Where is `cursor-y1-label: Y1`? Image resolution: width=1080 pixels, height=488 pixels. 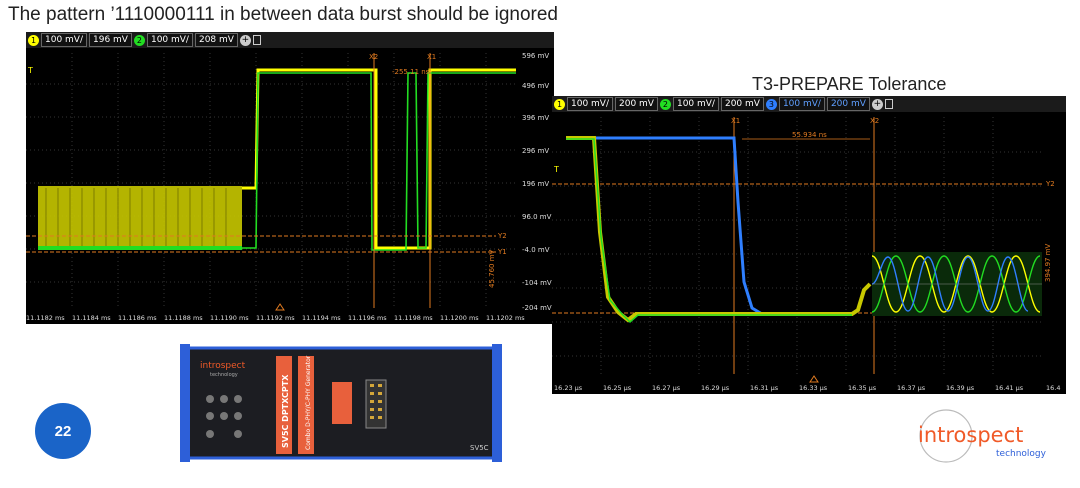
cursor-y1-label: Y1 is located at coordinates (502, 252).